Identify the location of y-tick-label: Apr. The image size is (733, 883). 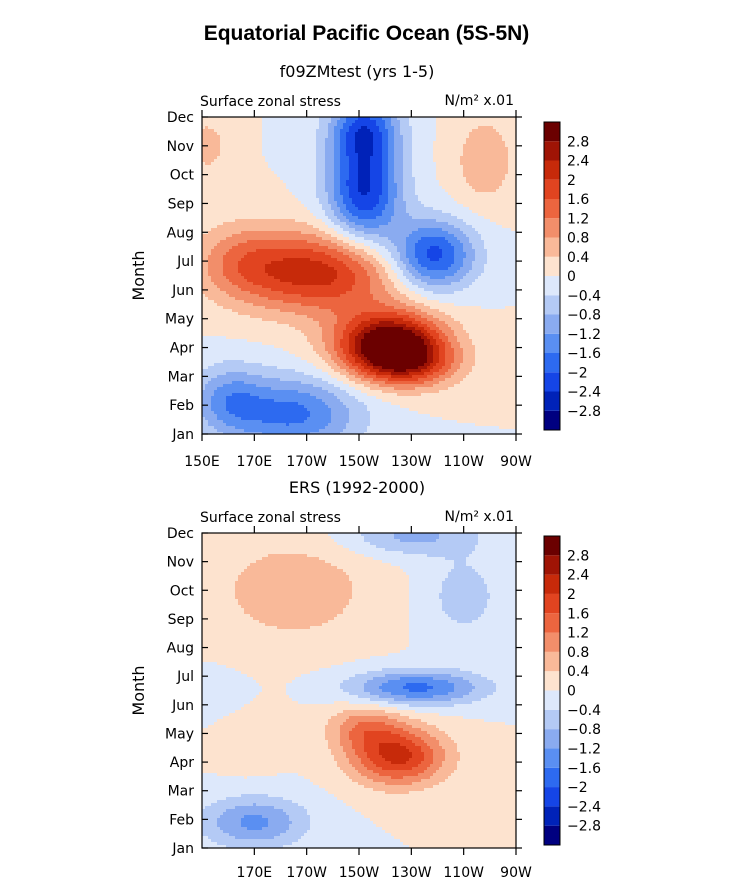
(182, 763).